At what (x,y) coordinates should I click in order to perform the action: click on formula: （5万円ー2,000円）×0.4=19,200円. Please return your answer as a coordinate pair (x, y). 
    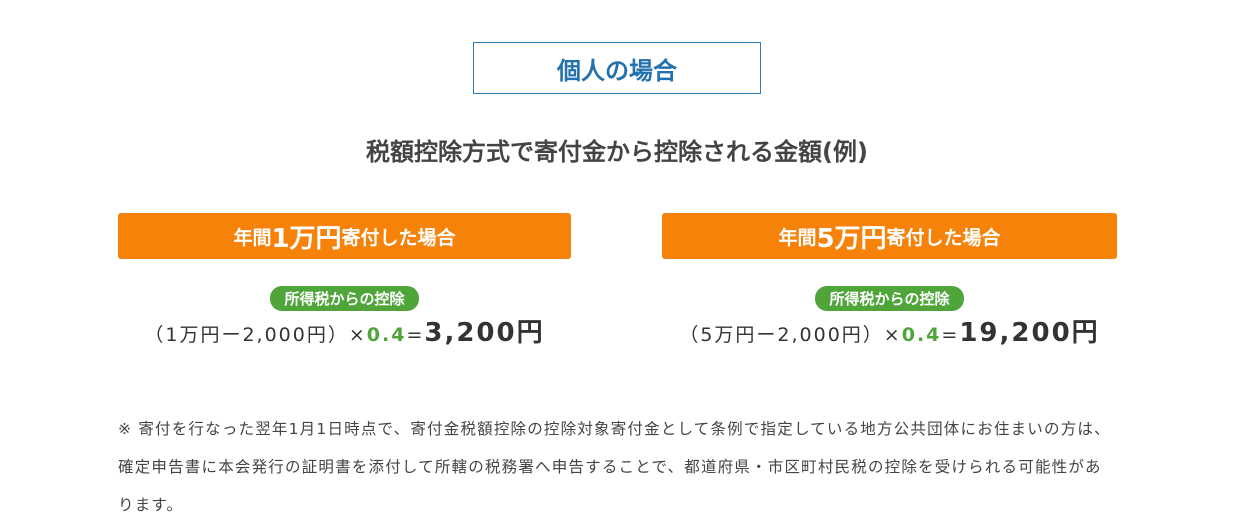
    Looking at the image, I should click on (889, 330).